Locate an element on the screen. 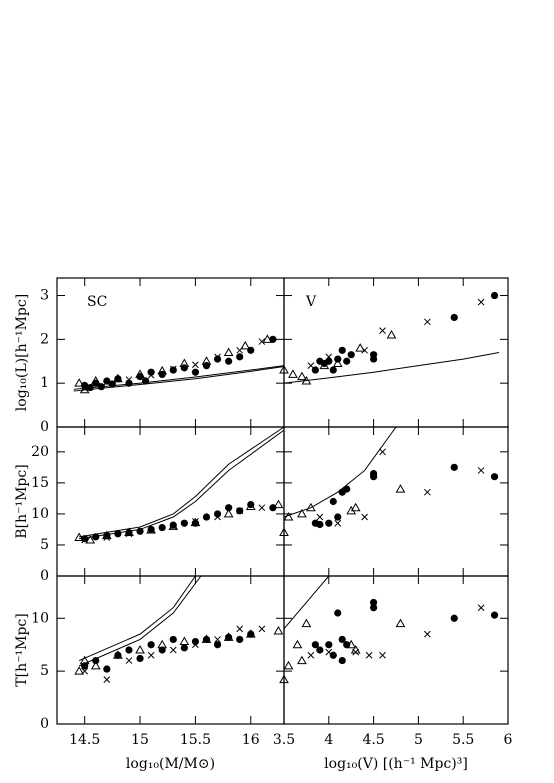 This screenshot has height=783, width=554. x-tick-label: 16 is located at coordinates (251, 740).